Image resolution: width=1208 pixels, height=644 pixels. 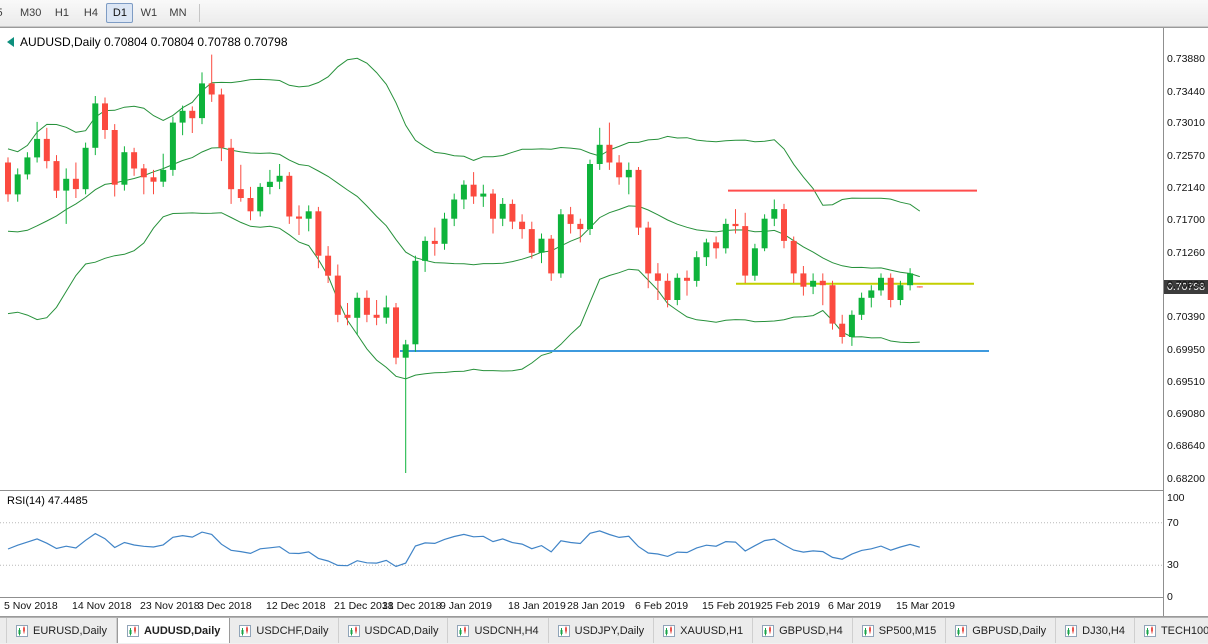 What do you see at coordinates (61, 13) in the screenshot?
I see `timeframe-button-H1: H1` at bounding box center [61, 13].